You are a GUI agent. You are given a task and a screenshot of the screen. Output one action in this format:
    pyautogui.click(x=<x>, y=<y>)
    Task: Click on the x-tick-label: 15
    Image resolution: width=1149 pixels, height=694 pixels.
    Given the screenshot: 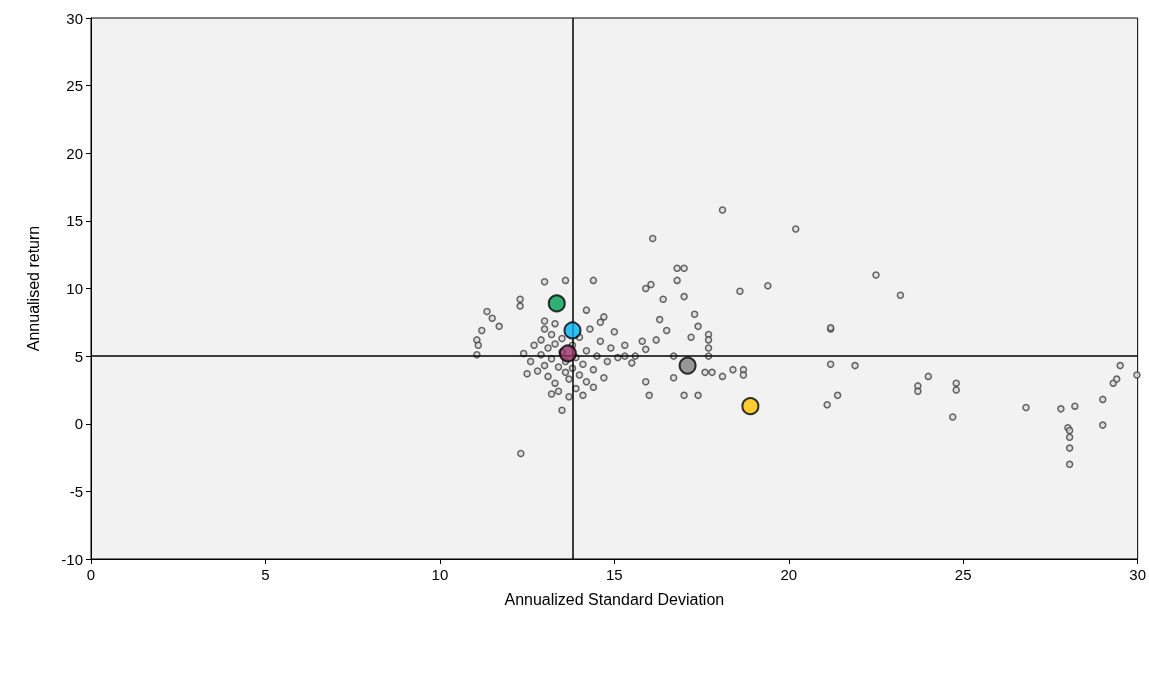 What is the action you would take?
    pyautogui.click(x=614, y=574)
    